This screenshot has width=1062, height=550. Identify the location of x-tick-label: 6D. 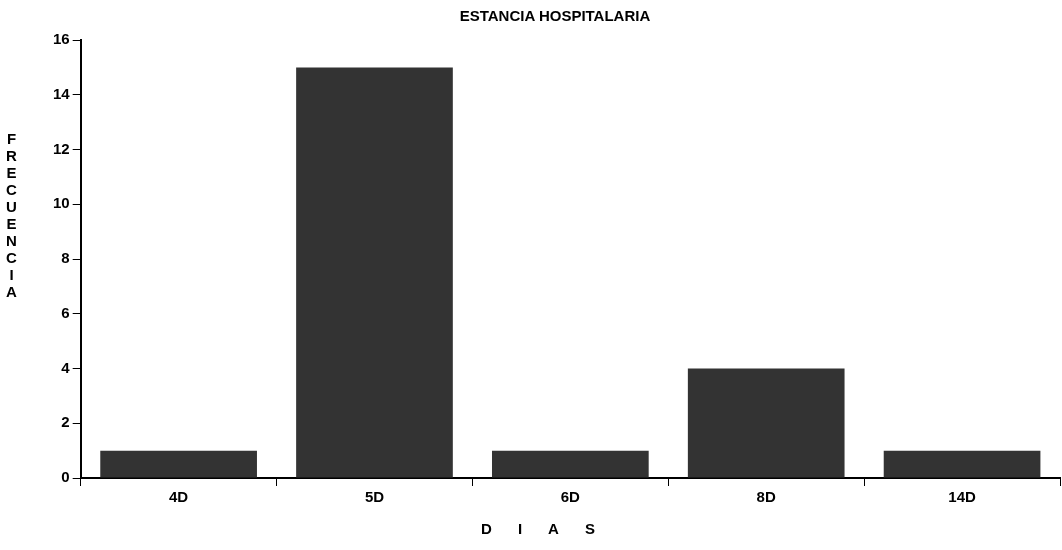
(570, 497).